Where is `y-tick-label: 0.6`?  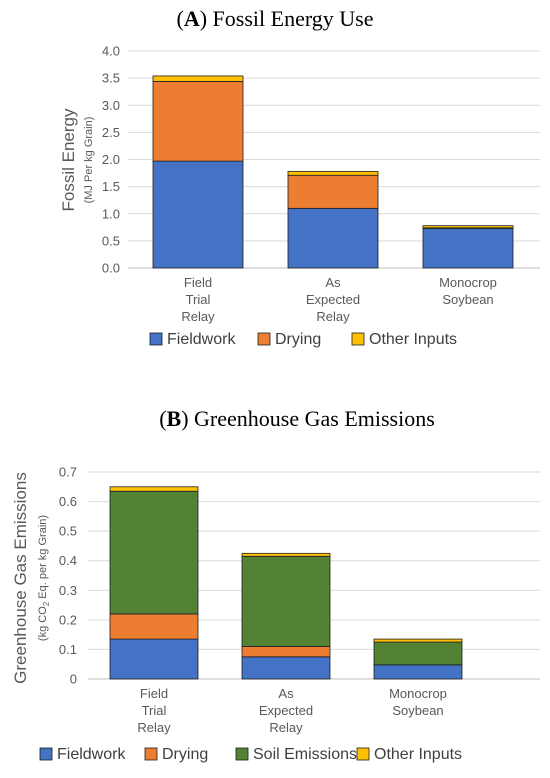
y-tick-label: 0.6 is located at coordinates (68, 501).